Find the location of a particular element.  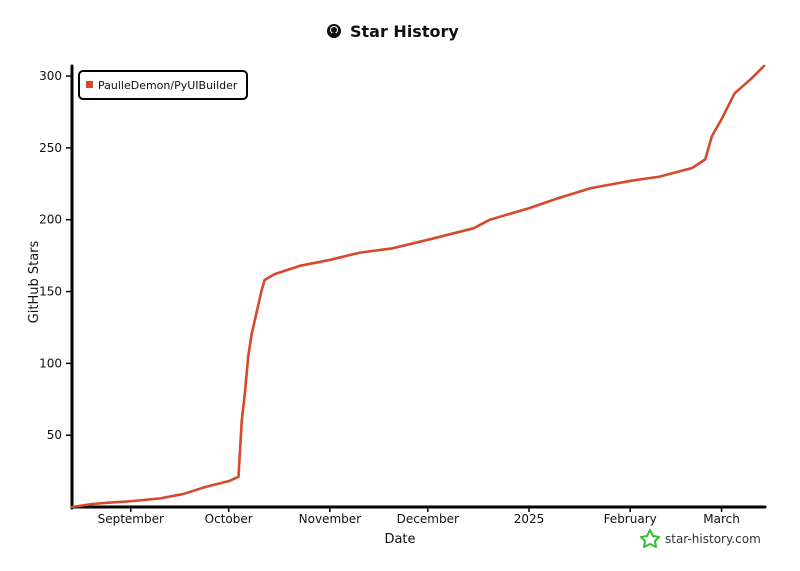

legend: PaulleDemon/PyUIBuilder is located at coordinates (163, 85).